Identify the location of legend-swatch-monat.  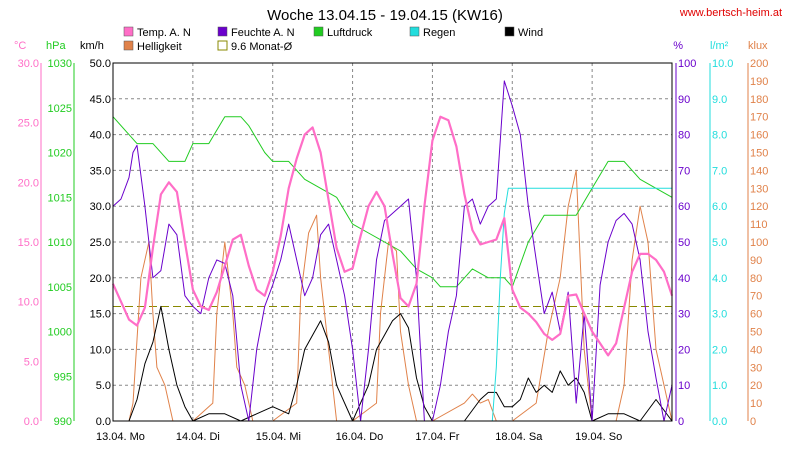
(222, 45).